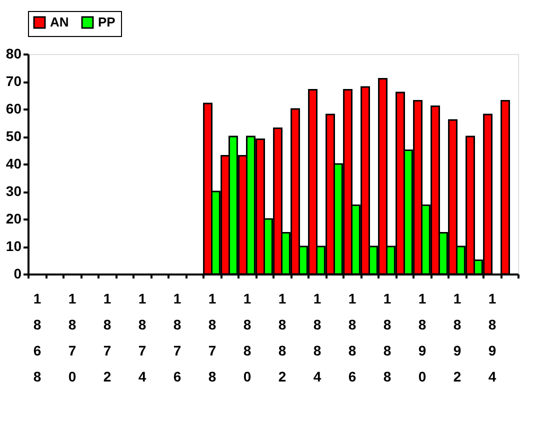  Describe the element at coordinates (282, 337) in the screenshot. I see `x-tick-label: 1882` at that location.